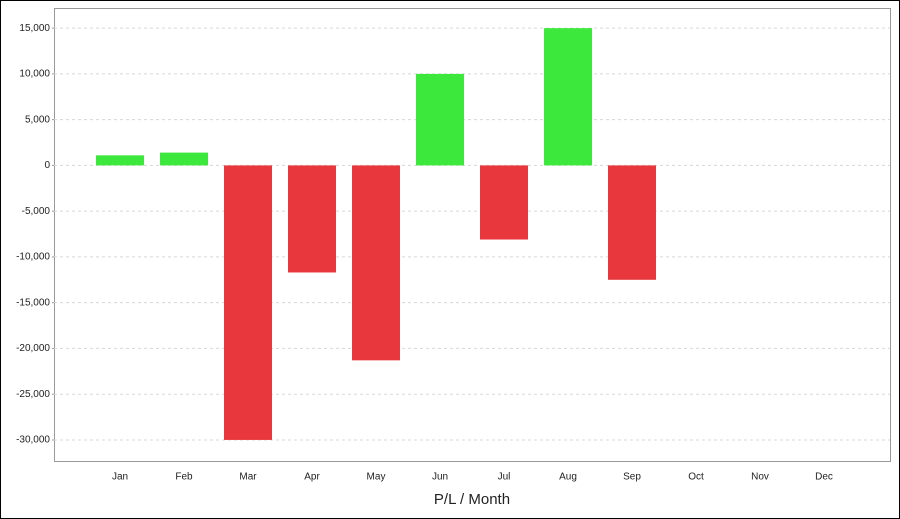 The image size is (900, 519). I want to click on x-tick-label: Jul, so click(504, 477).